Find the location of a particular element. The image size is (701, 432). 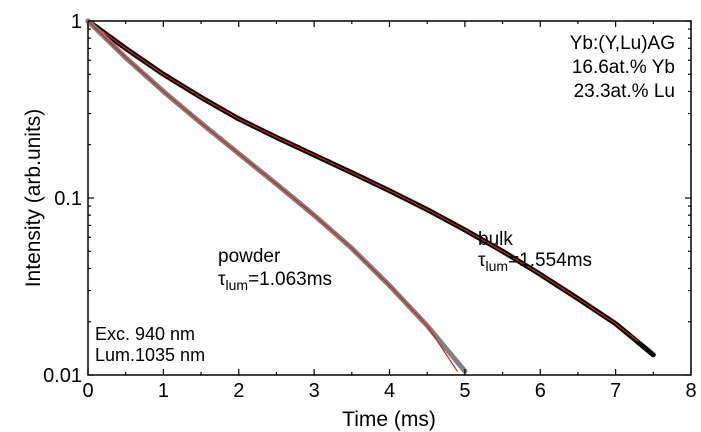

y-tick-label: 0.01 is located at coordinates (62, 376).